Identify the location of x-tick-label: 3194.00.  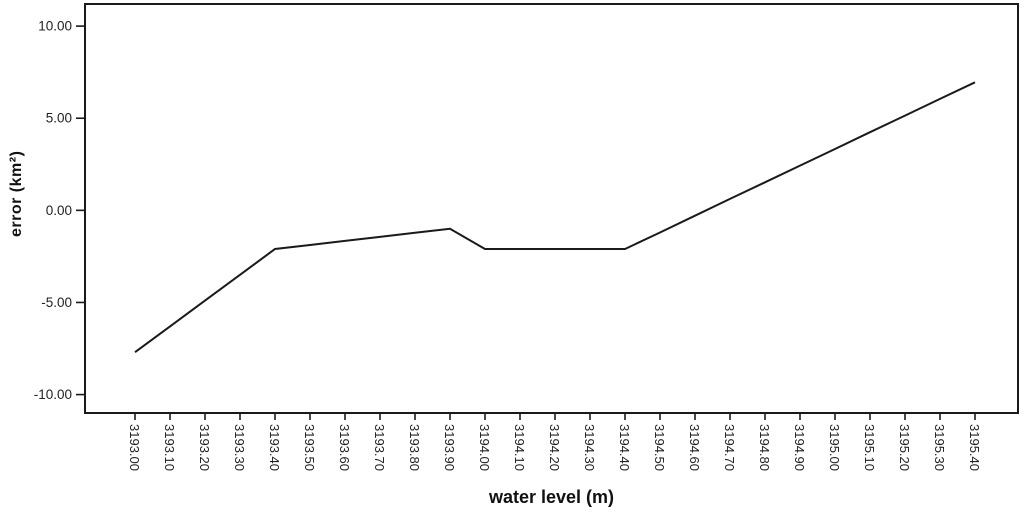
(484, 447).